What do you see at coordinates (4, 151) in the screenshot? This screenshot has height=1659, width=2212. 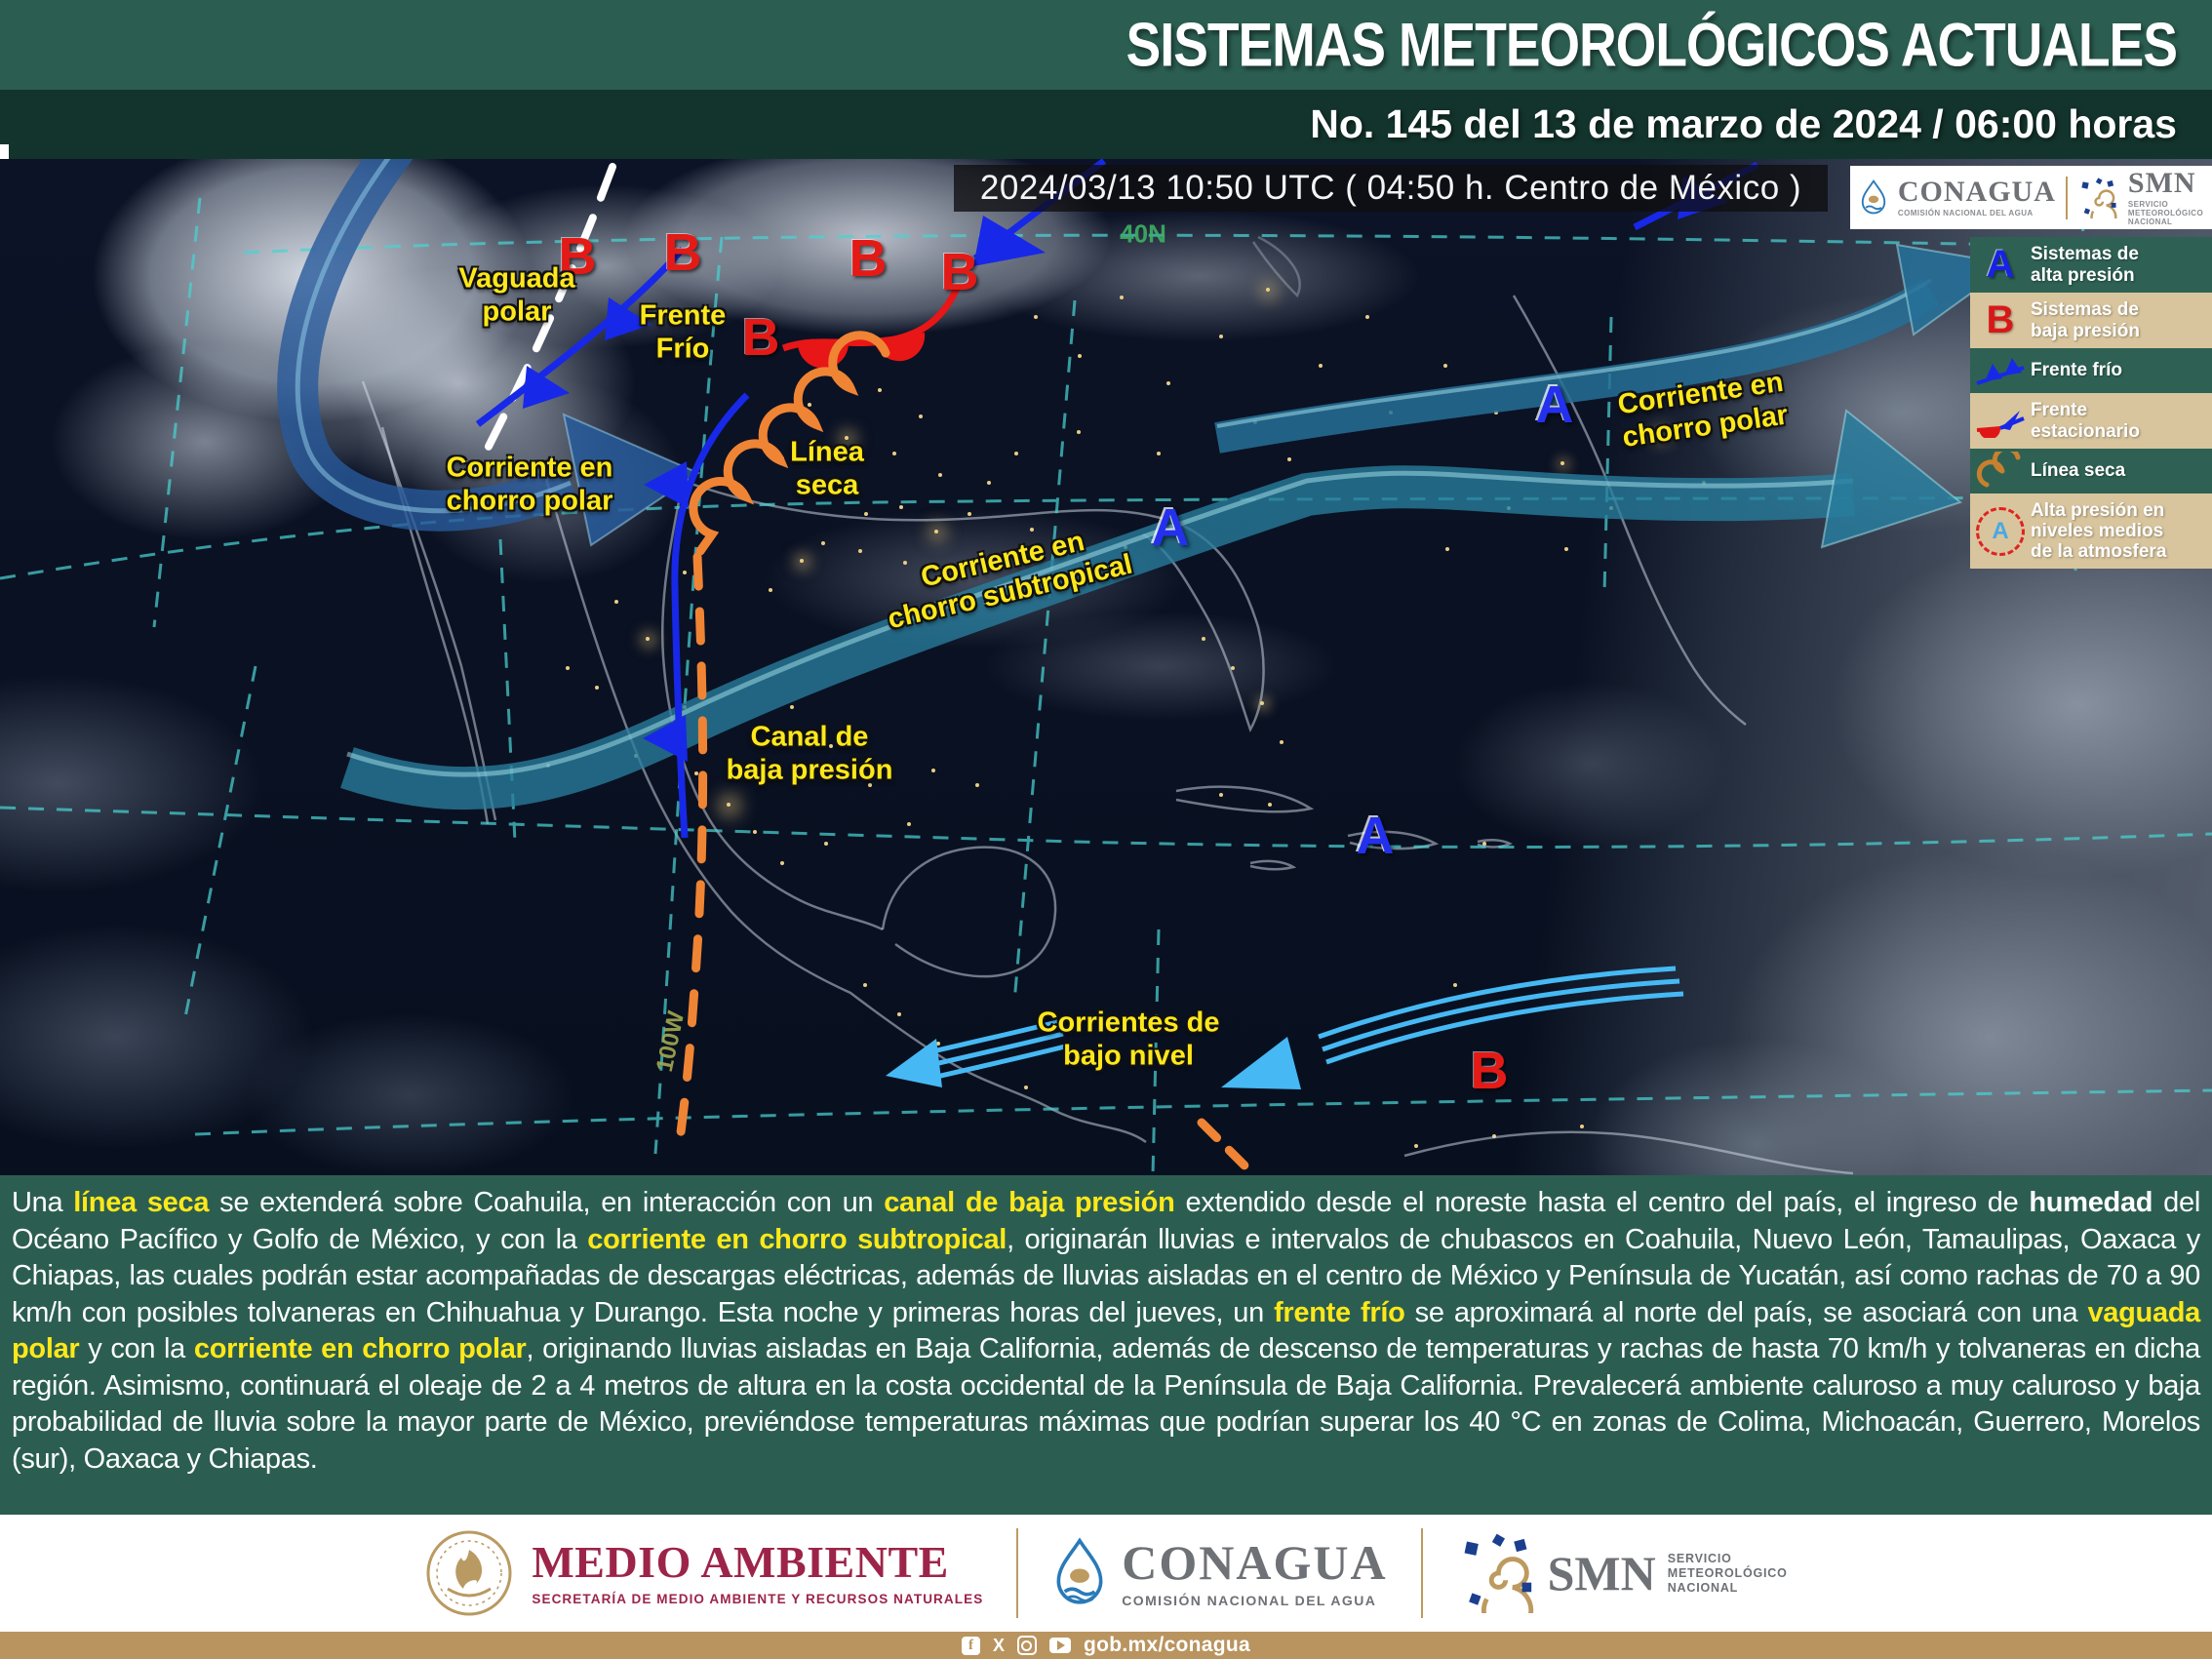 I see `edge-artifact` at bounding box center [4, 151].